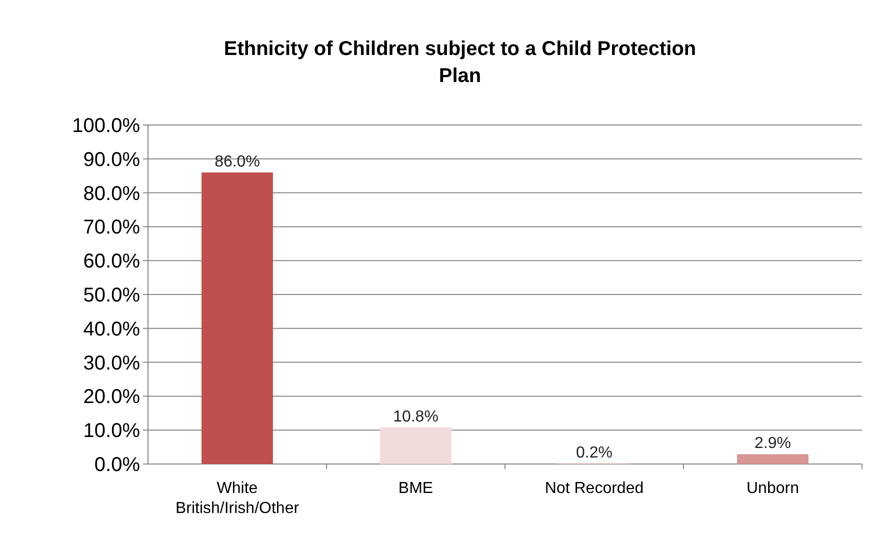 The height and width of the screenshot is (534, 879). Describe the element at coordinates (111, 193) in the screenshot. I see `y-tick-label: 80.0%` at that location.